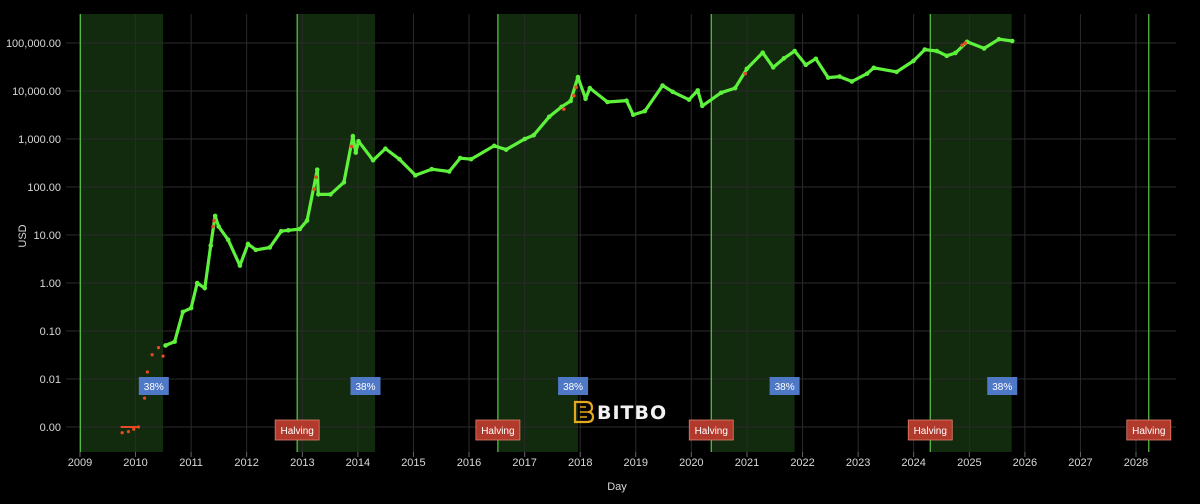 The height and width of the screenshot is (504, 1200). What do you see at coordinates (135, 463) in the screenshot?
I see `x-tick-label: 2010` at bounding box center [135, 463].